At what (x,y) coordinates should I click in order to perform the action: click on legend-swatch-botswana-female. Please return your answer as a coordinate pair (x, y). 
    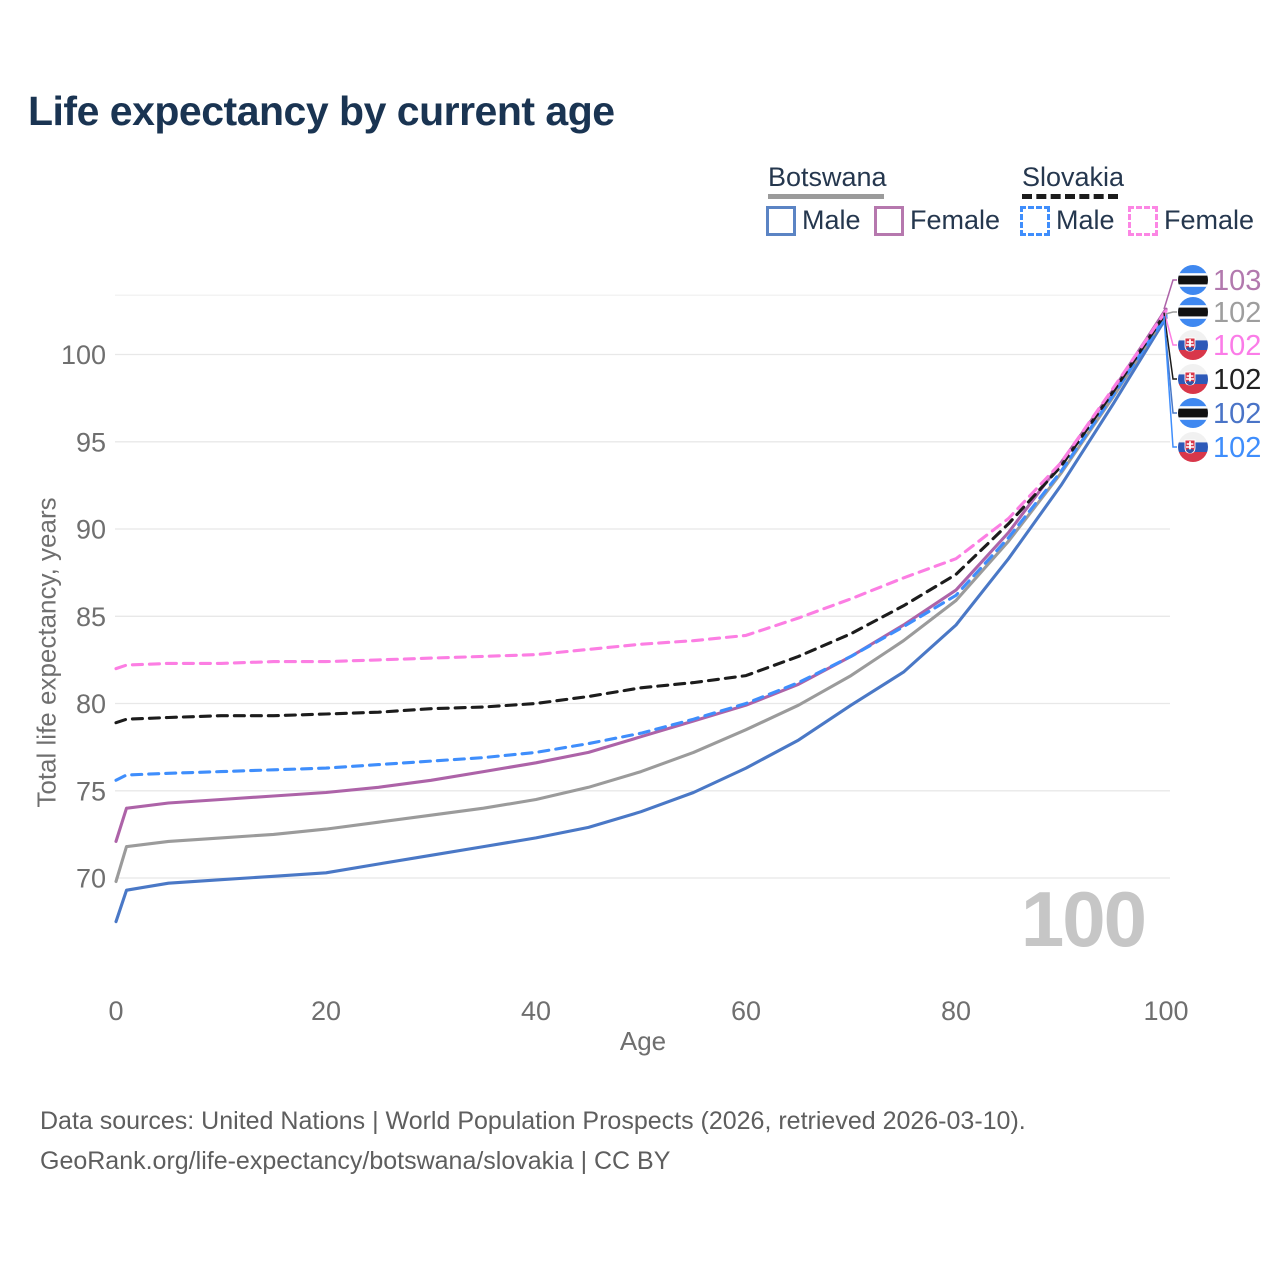
    Looking at the image, I should click on (889, 221).